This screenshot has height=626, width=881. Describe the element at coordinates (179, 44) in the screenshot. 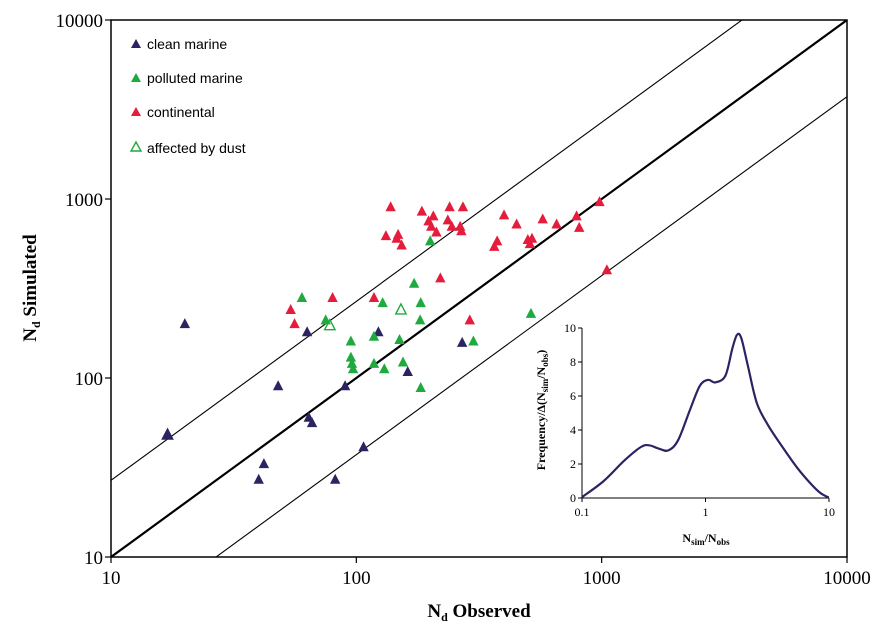

I see `legend-entry-clean-marine: clean marine` at that location.